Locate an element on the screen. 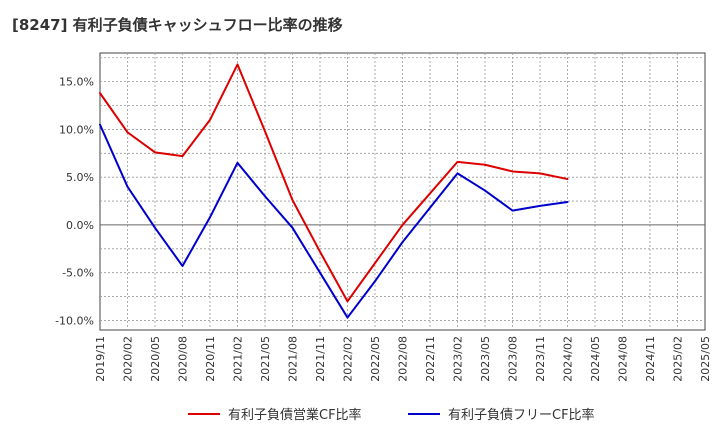 This screenshot has width=720, height=440. x-tick-label: 2023/02 is located at coordinates (458, 359).